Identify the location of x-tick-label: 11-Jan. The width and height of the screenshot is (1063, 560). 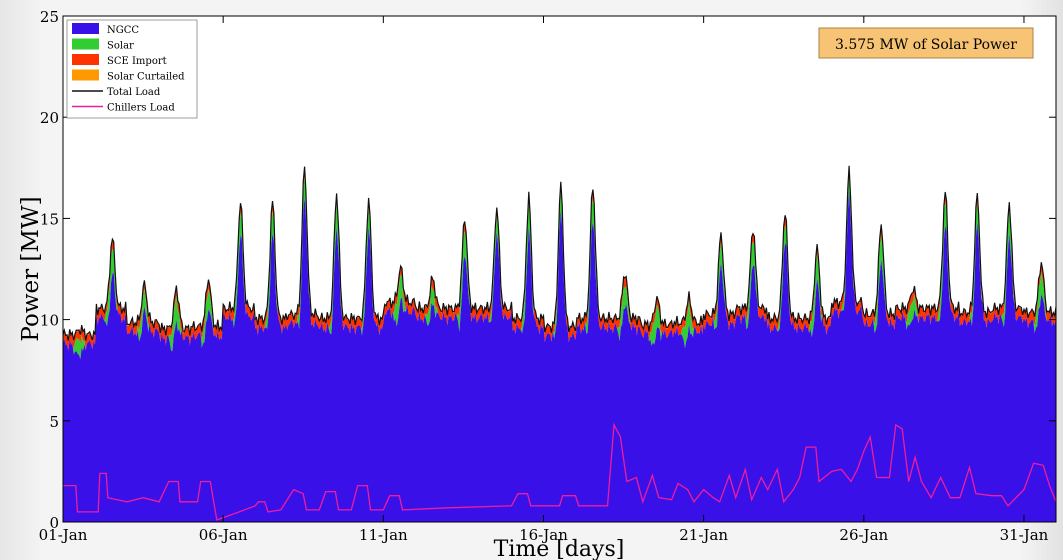
(383, 535).